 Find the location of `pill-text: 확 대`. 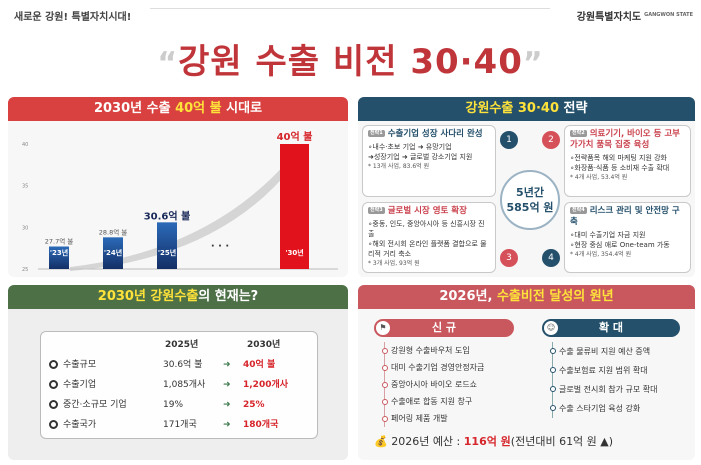

pill-text: 확 대 is located at coordinates (611, 327).